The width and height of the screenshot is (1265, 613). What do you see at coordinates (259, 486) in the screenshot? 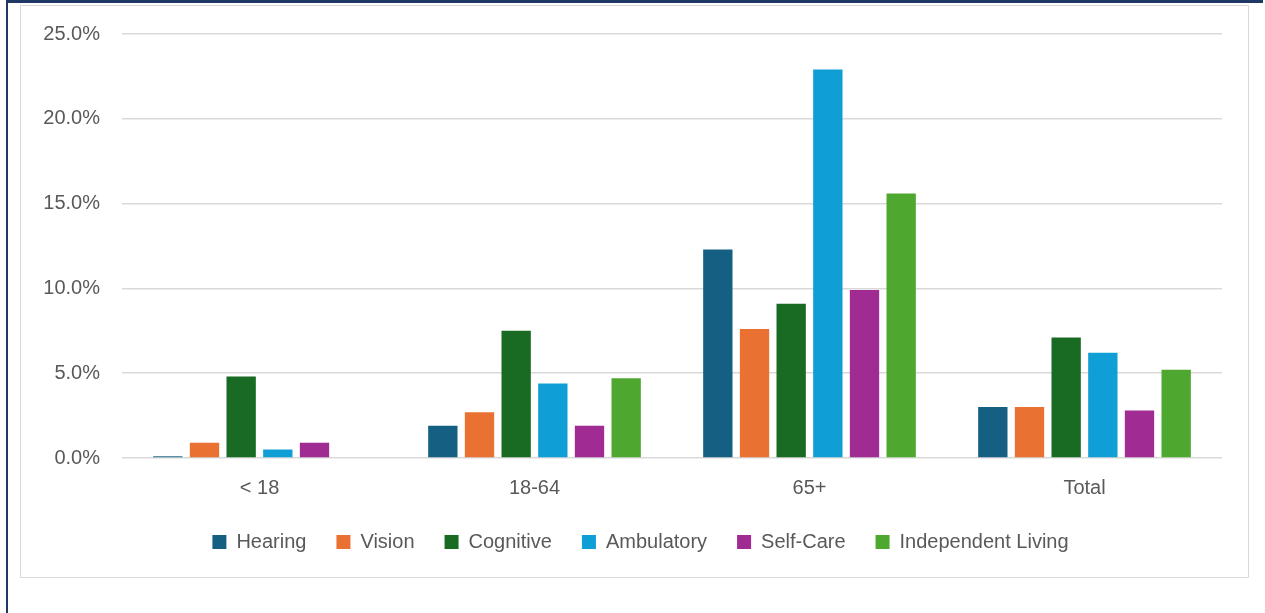
I see `x-tick-label: < 18` at bounding box center [259, 486].